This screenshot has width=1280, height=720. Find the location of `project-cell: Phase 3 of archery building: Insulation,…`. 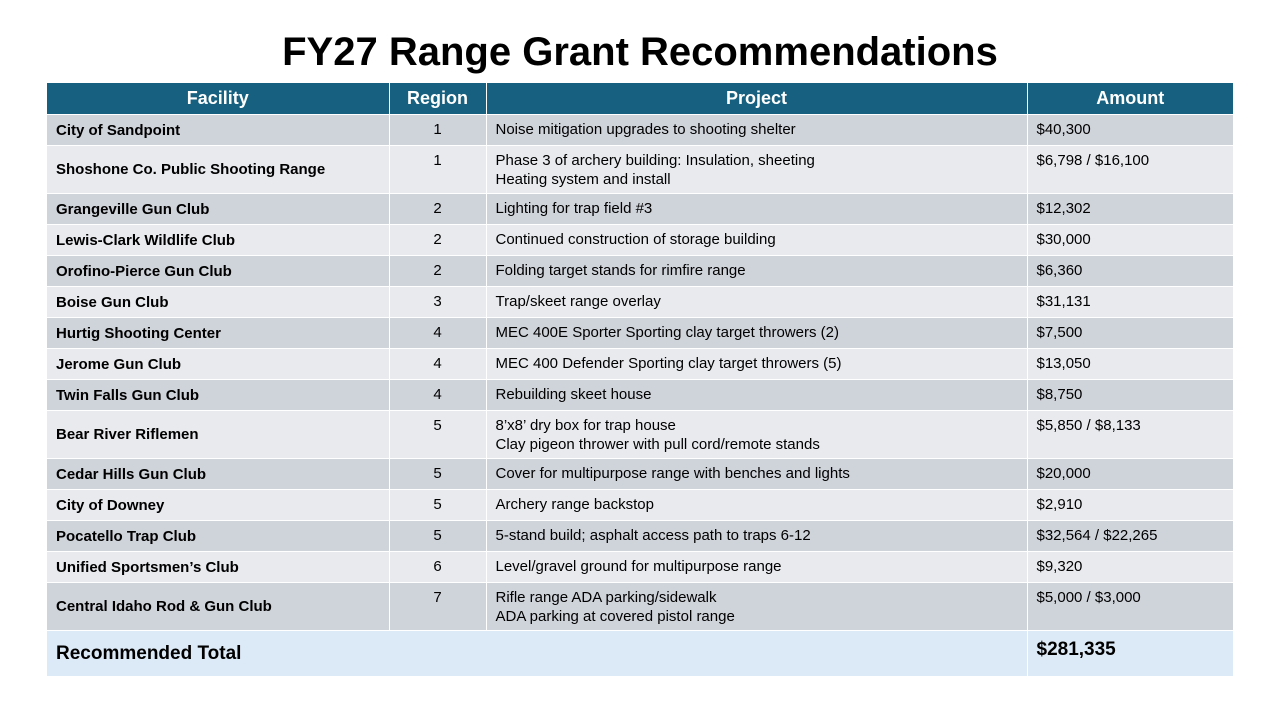

project-cell: Phase 3 of archery building: Insulation,… is located at coordinates (757, 169).